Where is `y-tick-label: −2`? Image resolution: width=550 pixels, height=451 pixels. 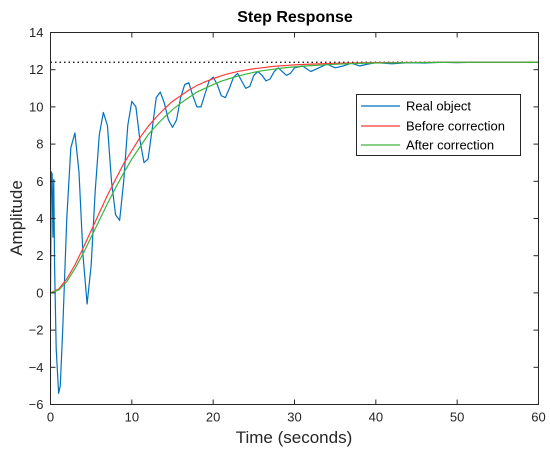
y-tick-label: −2 is located at coordinates (36, 330).